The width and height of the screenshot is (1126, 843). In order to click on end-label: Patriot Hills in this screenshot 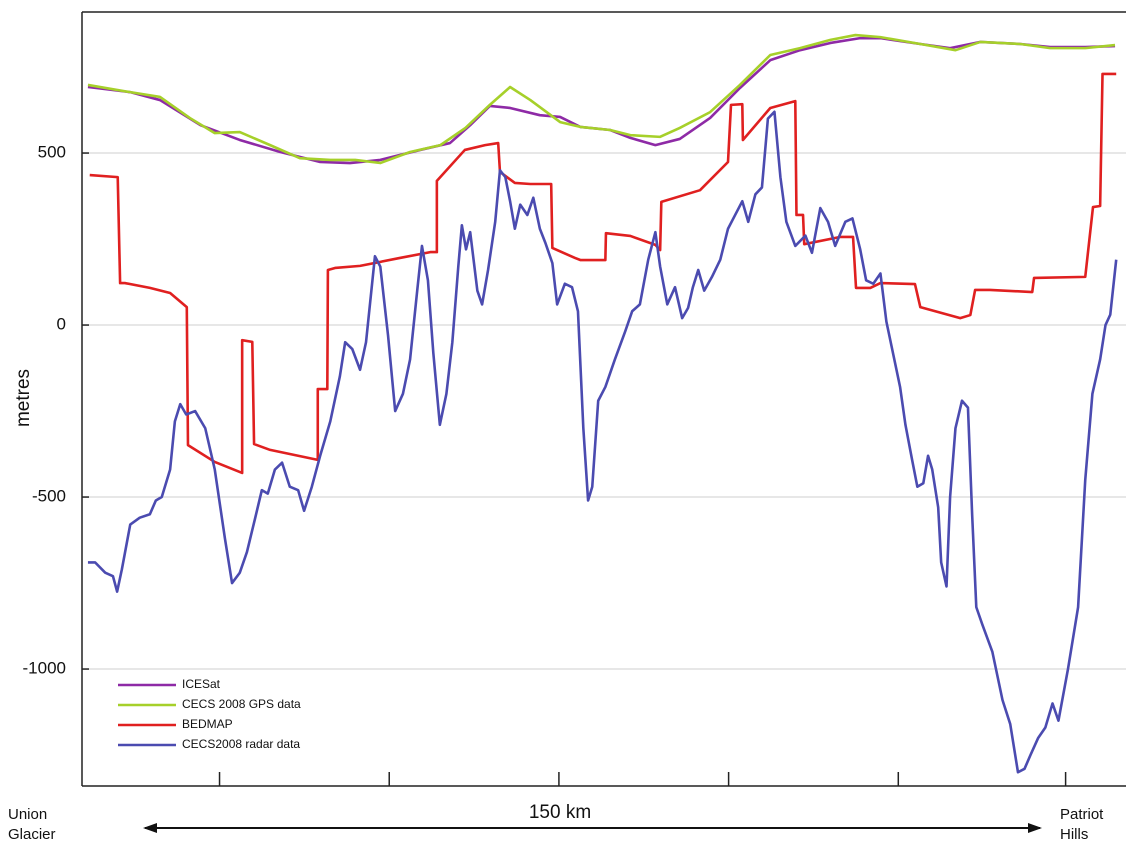, I will do `click(1084, 824)`.